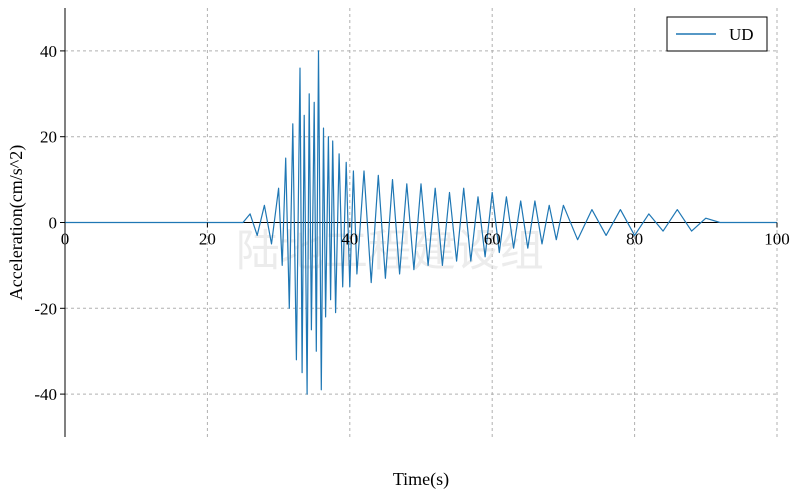  Describe the element at coordinates (48, 51) in the screenshot. I see `y-tick-label: 40` at that location.